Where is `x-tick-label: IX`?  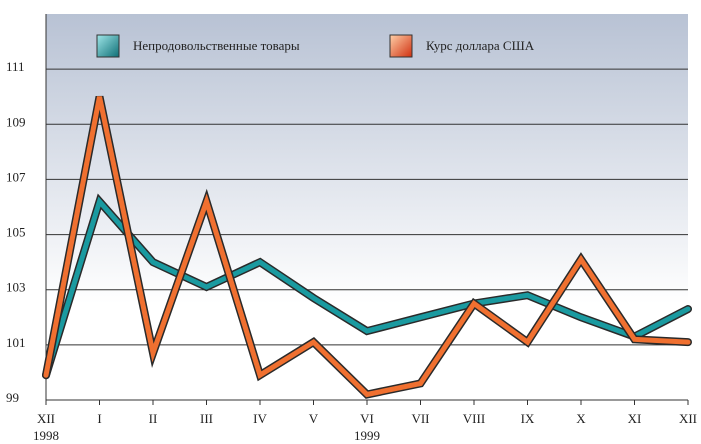
x-tick-label: IX is located at coordinates (528, 418).